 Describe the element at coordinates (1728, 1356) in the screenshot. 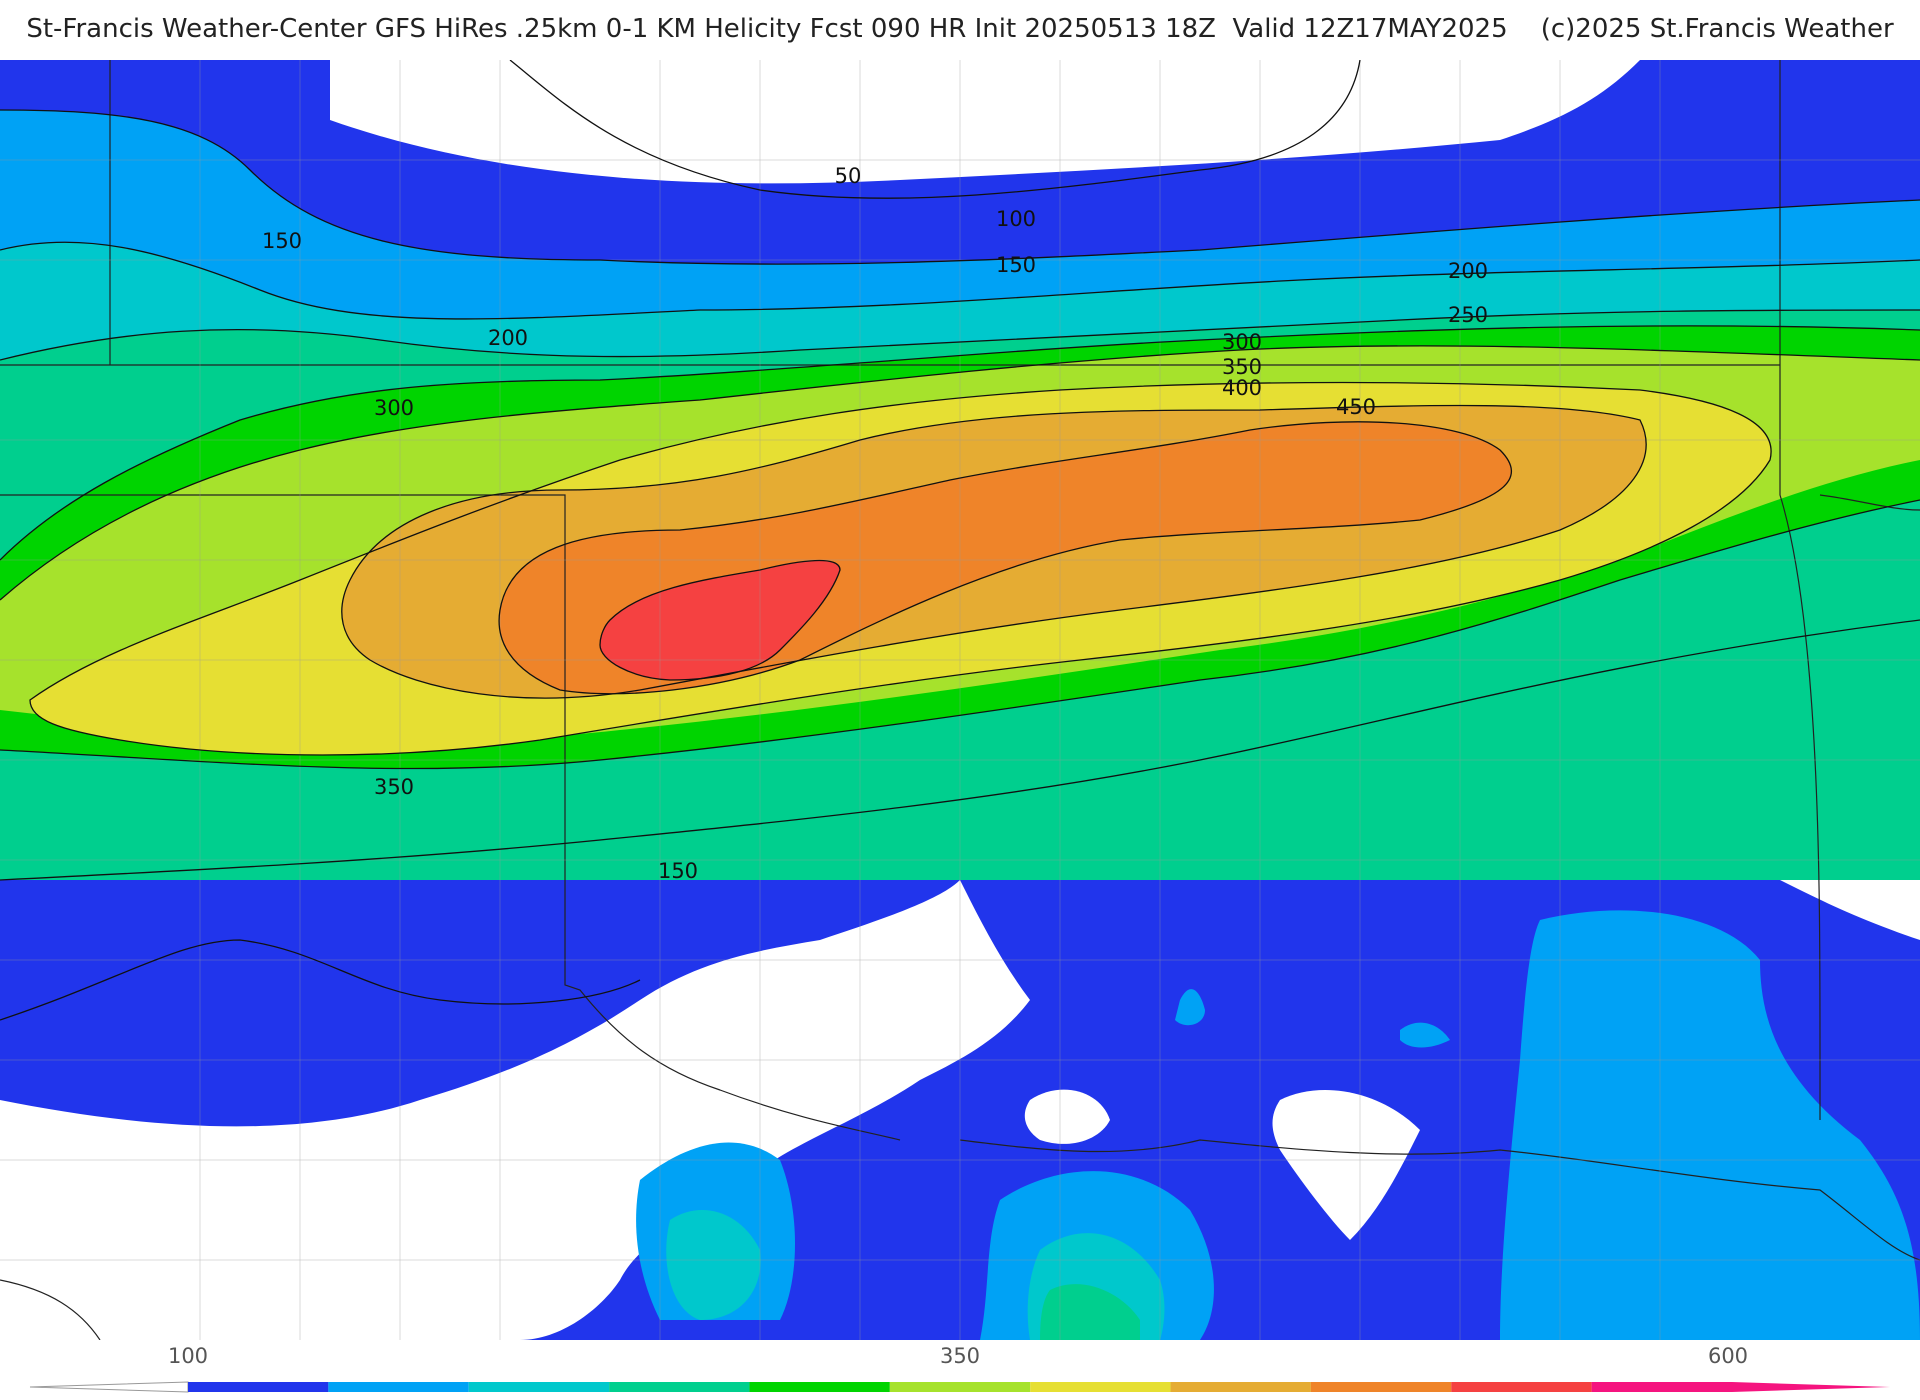

I see `colorbar-max-label: 600` at that location.